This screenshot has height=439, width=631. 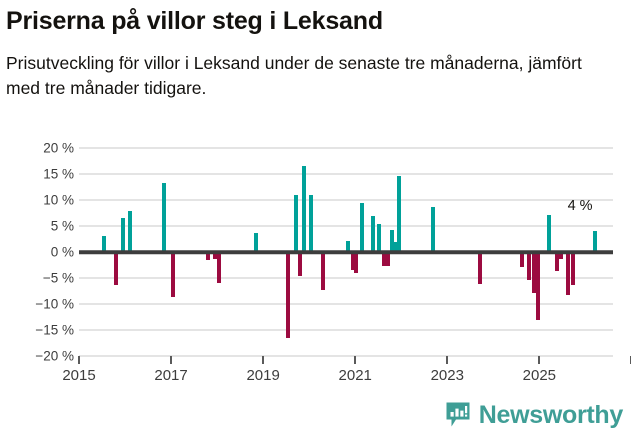 What do you see at coordinates (171, 375) in the screenshot?
I see `x-tick-label: 2017` at bounding box center [171, 375].